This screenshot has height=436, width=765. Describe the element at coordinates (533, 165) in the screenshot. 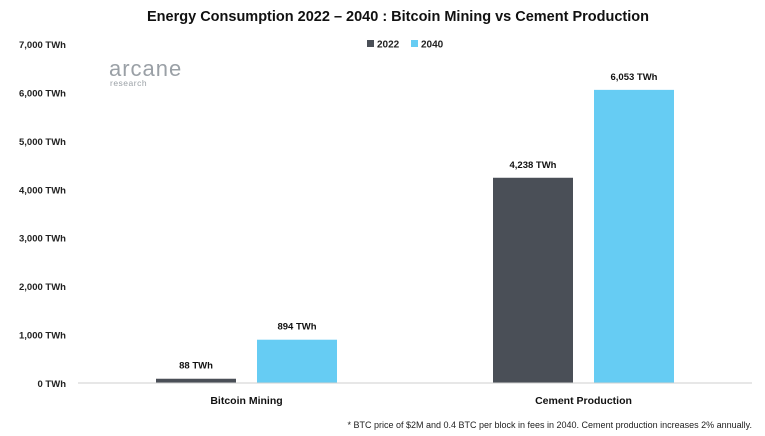

I see `data-label: 4,238 TWh` at that location.